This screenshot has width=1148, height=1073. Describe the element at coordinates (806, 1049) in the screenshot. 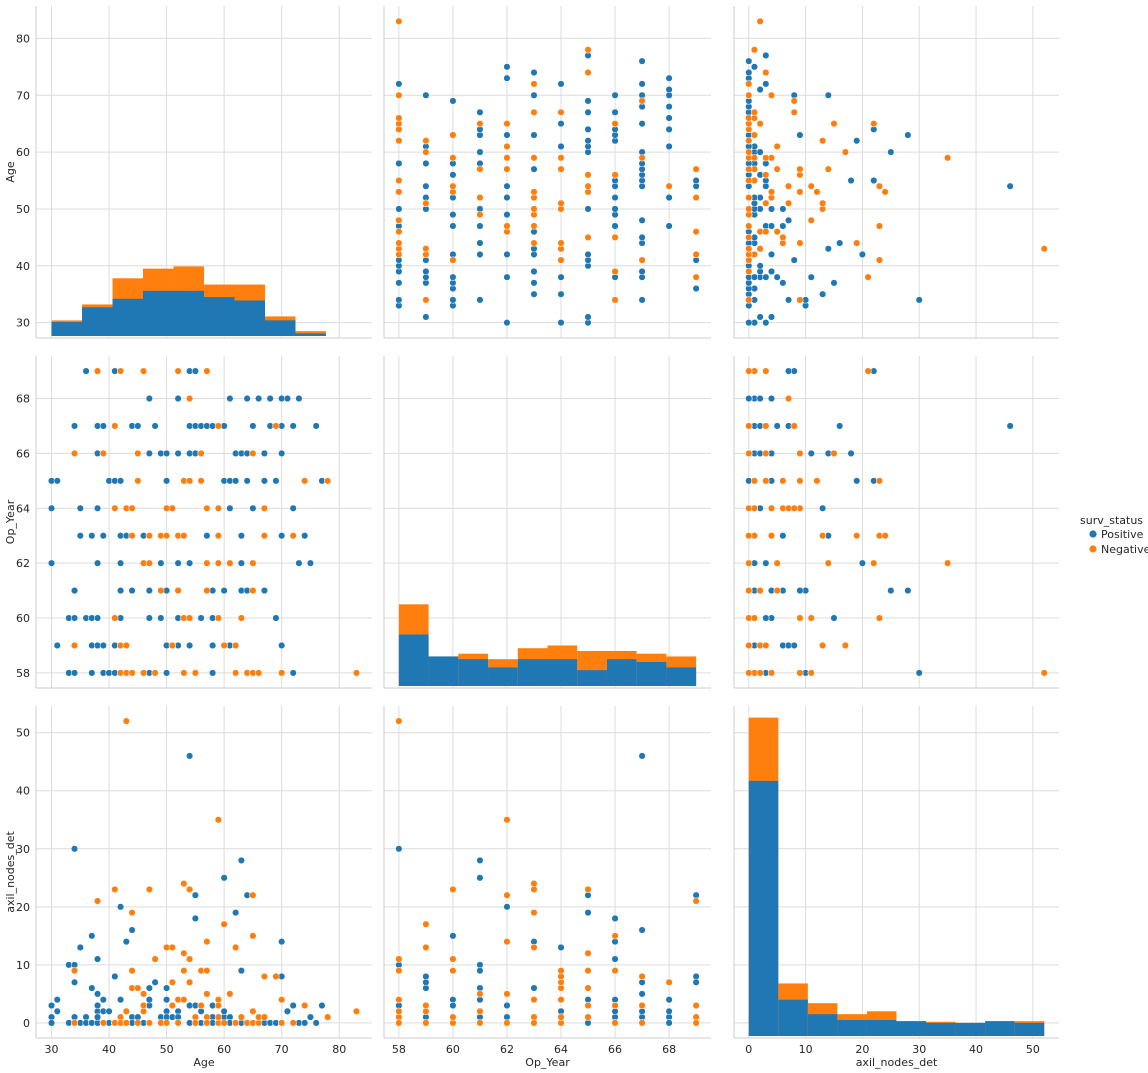

I see `x-tick-label: 10` at that location.